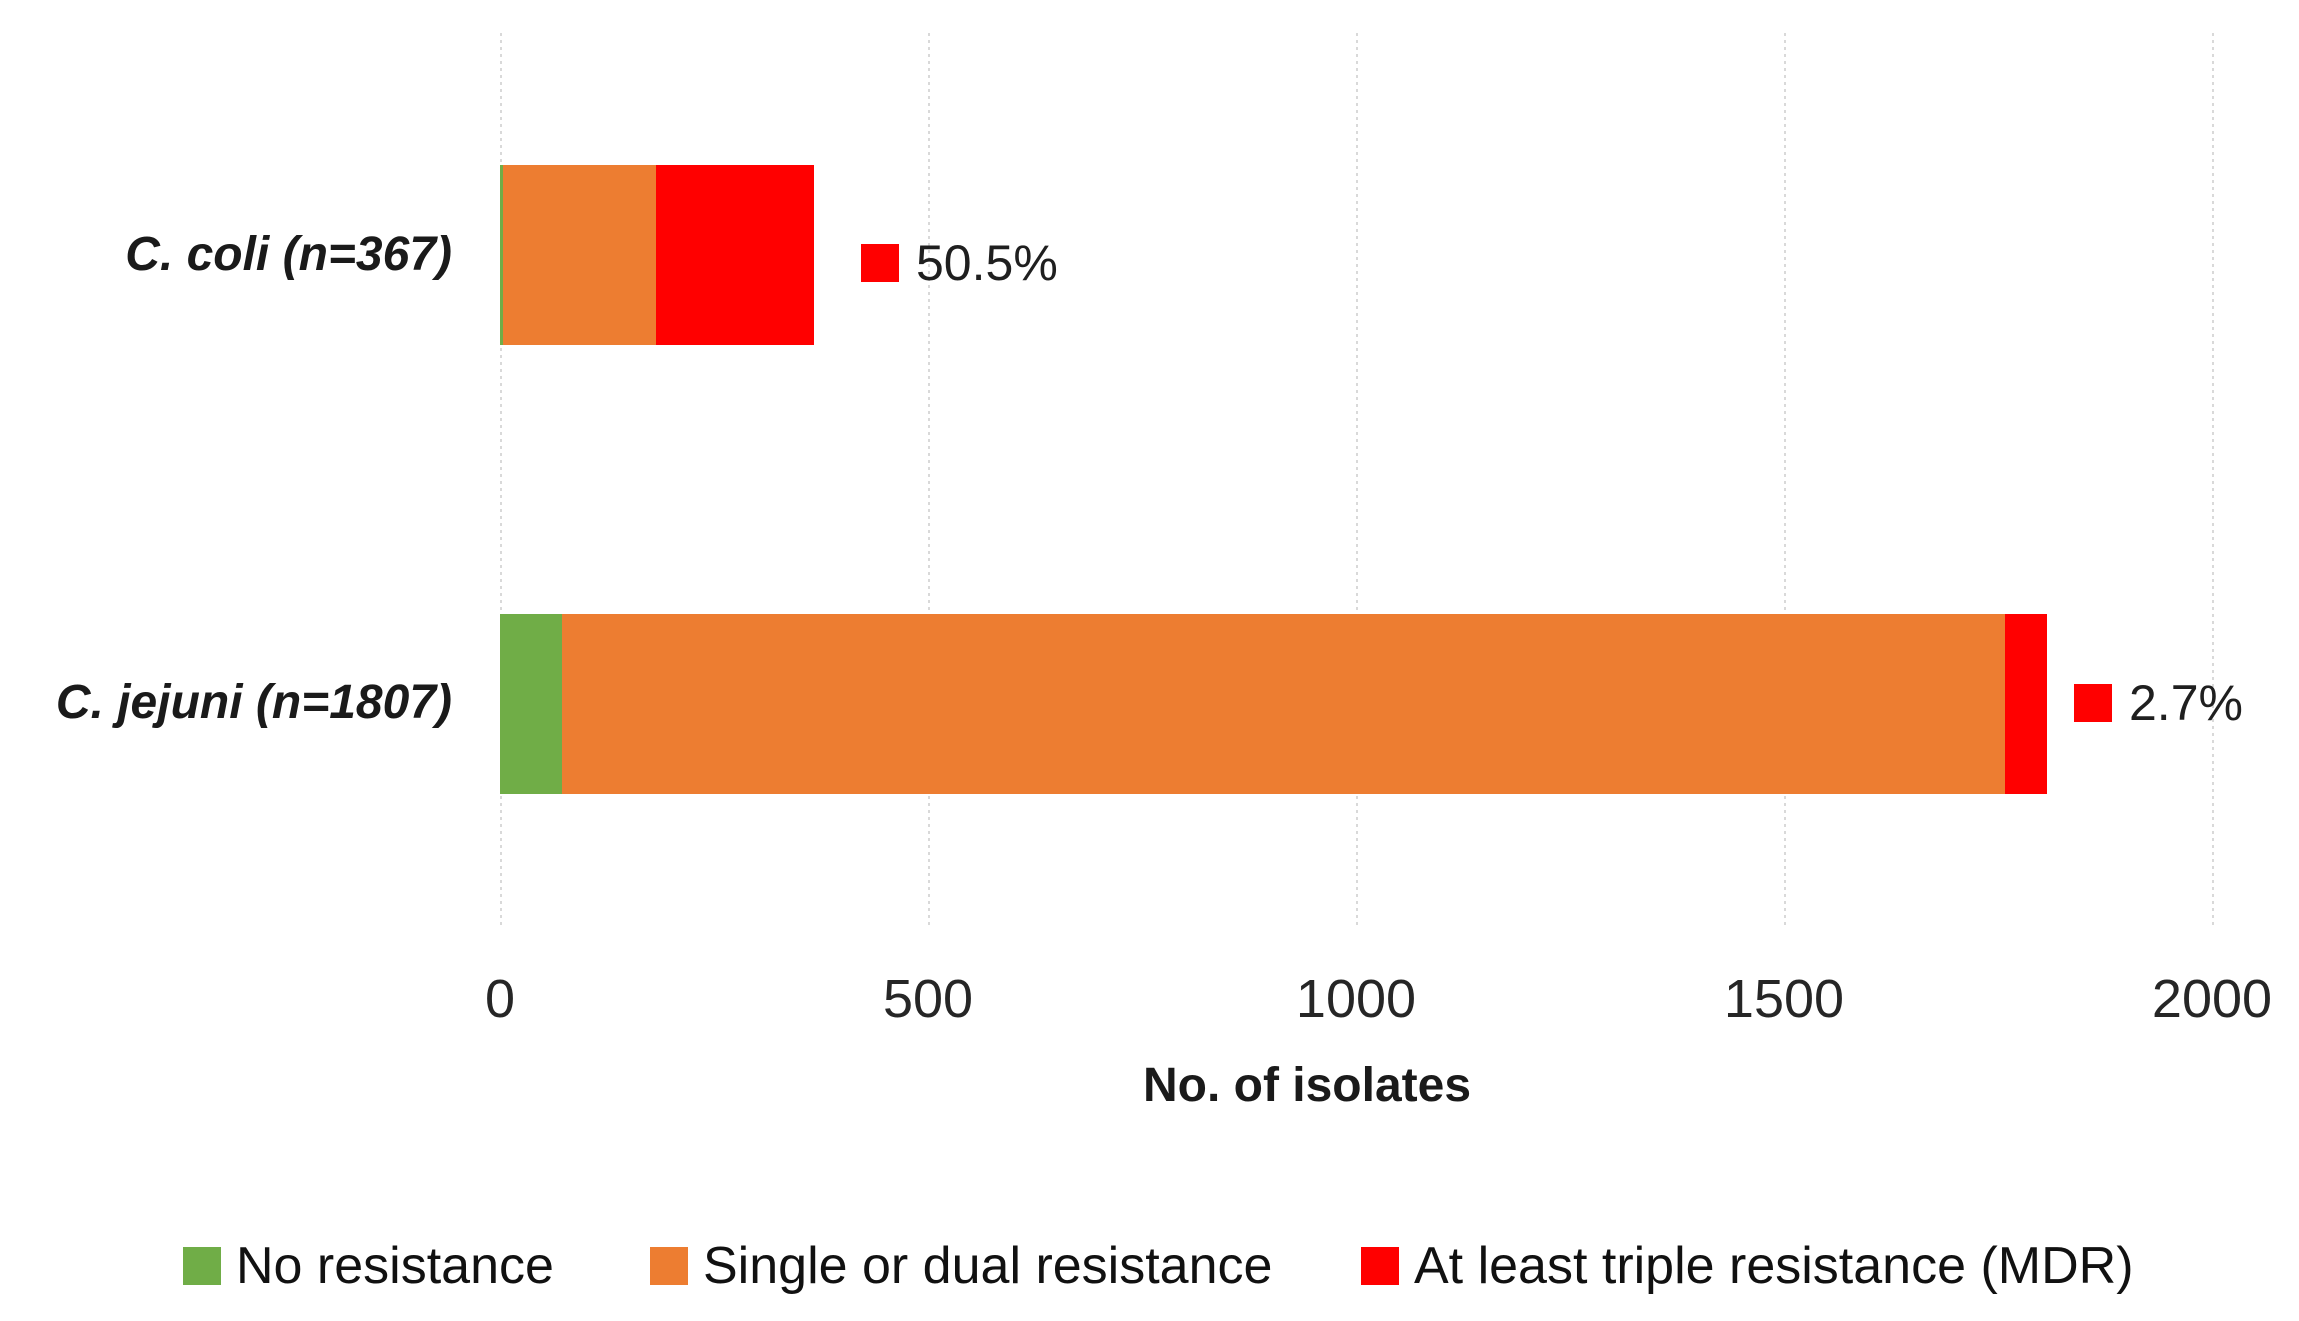  What do you see at coordinates (2212, 999) in the screenshot?
I see `x-tick-label-2000: 2000` at bounding box center [2212, 999].